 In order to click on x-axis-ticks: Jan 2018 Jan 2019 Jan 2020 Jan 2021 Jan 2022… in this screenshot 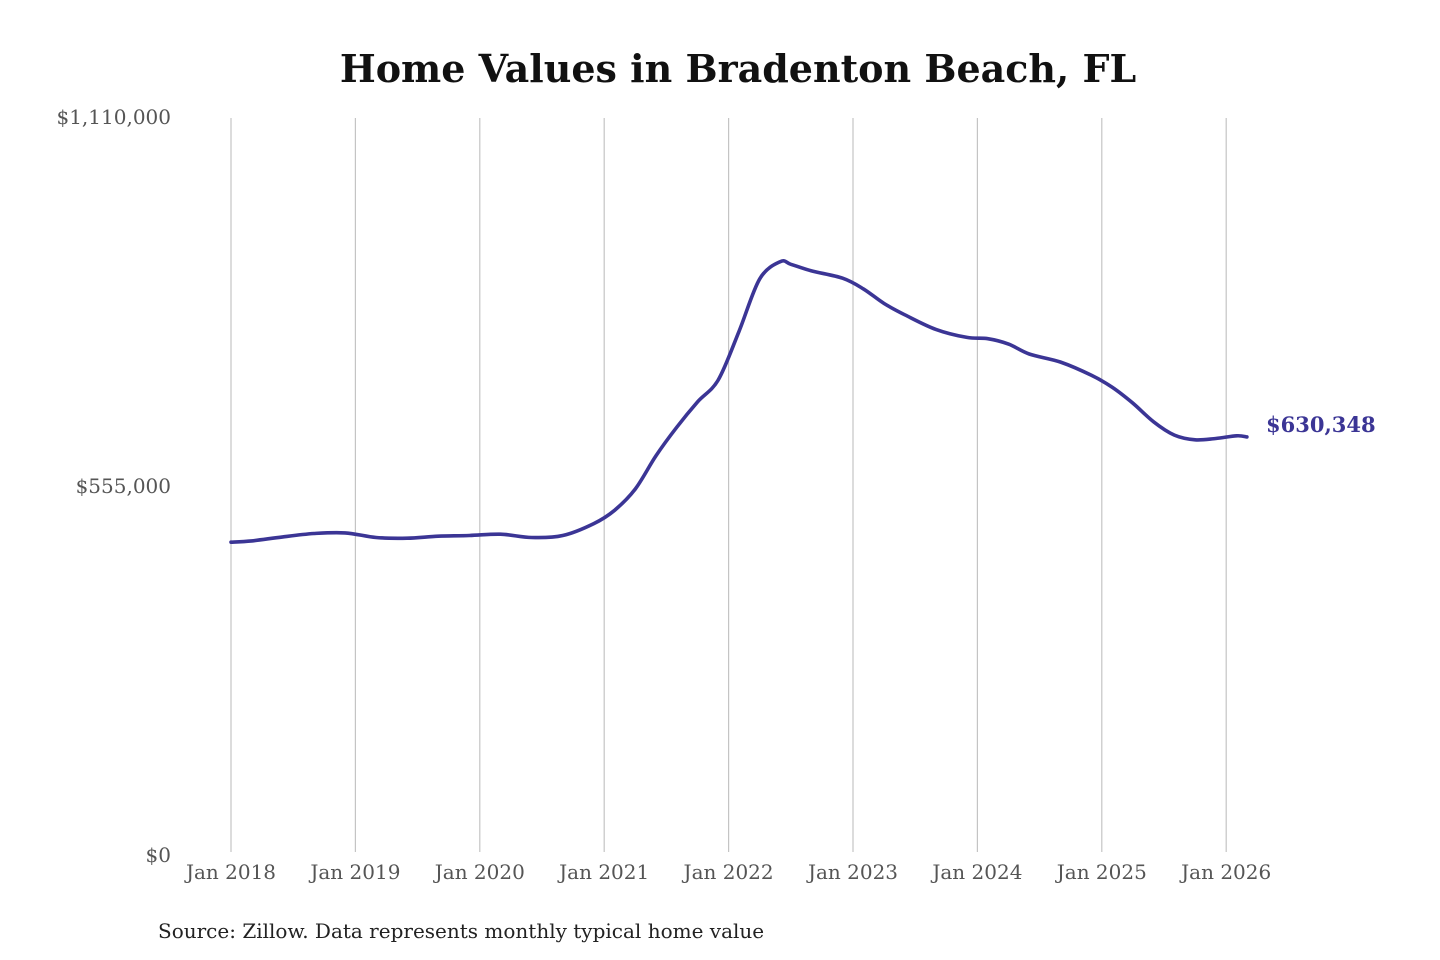, I will do `click(727, 872)`.